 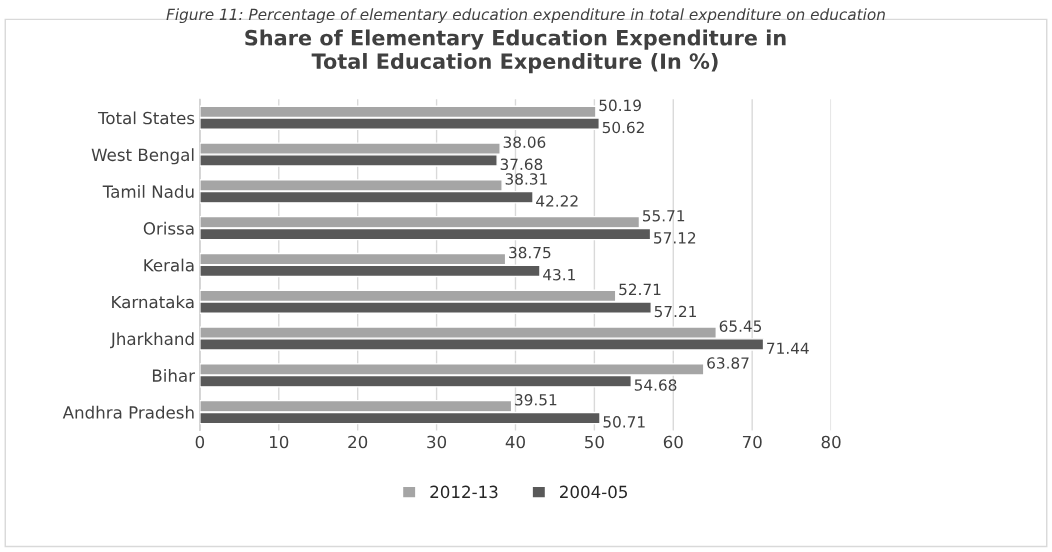 What do you see at coordinates (169, 265) in the screenshot?
I see `y-tick-label: Kerala` at bounding box center [169, 265].